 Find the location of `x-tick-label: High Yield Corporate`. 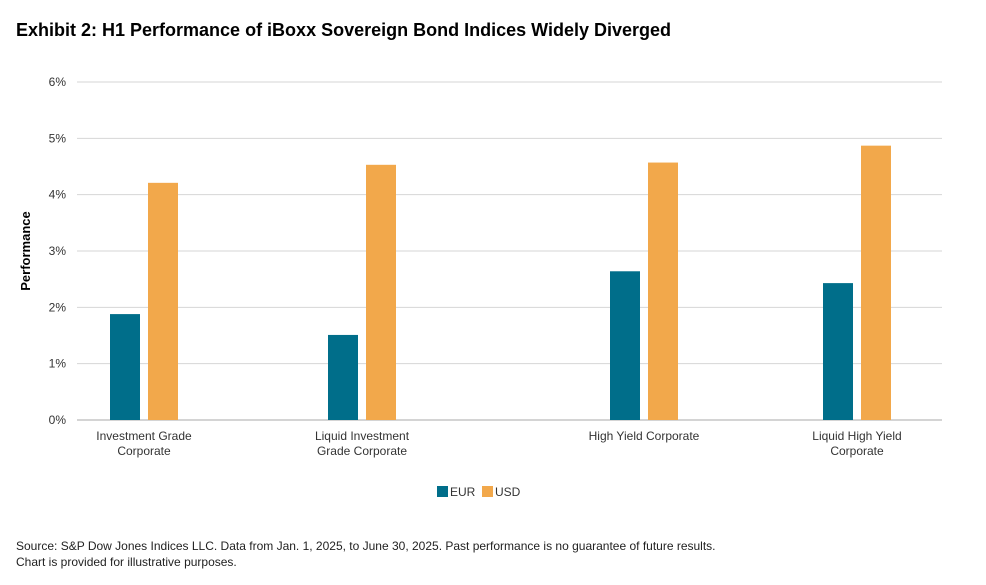

x-tick-label: High Yield Corporate is located at coordinates (644, 436).